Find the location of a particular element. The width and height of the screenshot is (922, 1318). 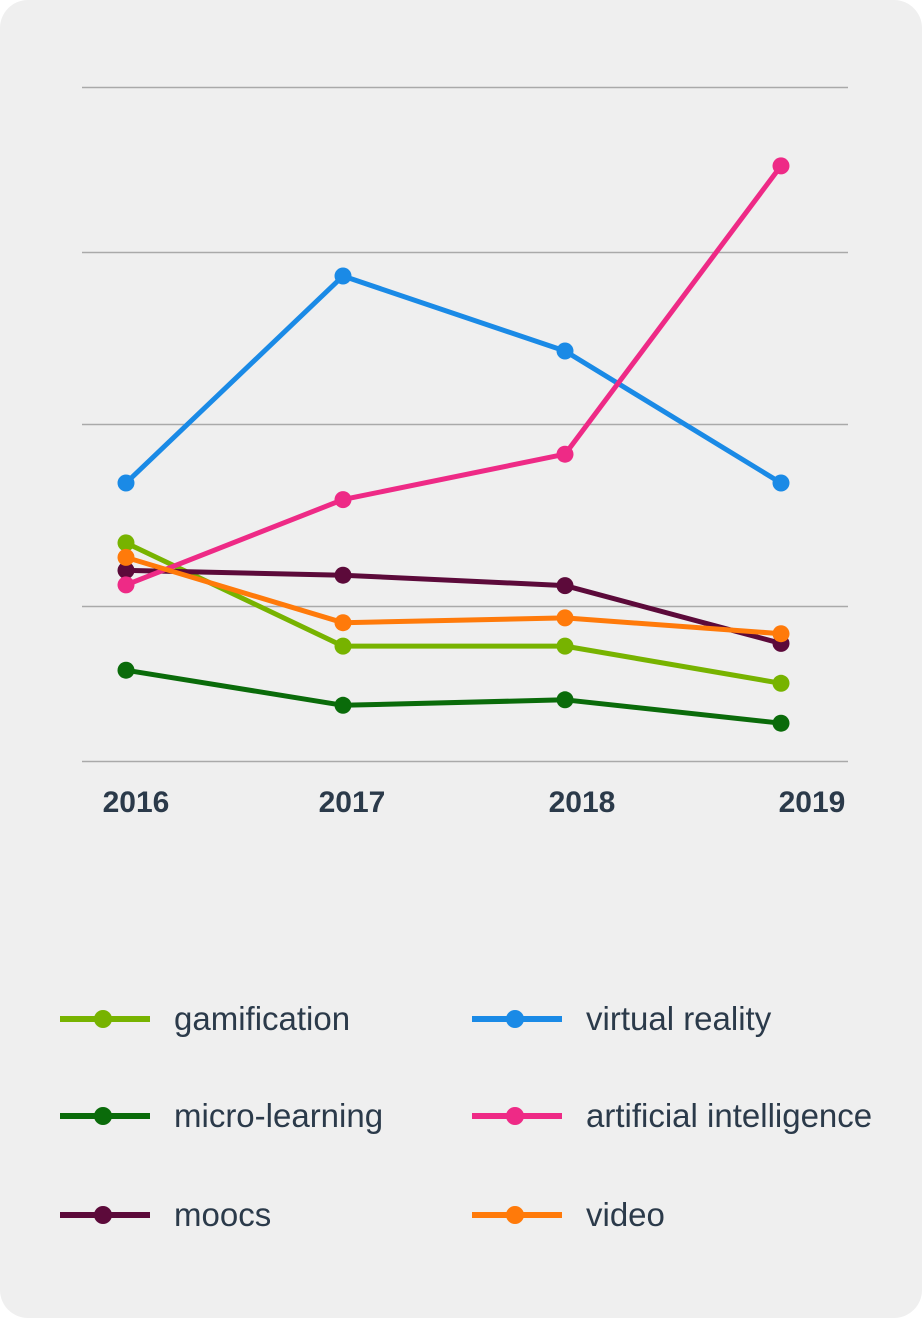

x-axis-tick-labels: 2016 2017 2018 2019 is located at coordinates (474, 802).